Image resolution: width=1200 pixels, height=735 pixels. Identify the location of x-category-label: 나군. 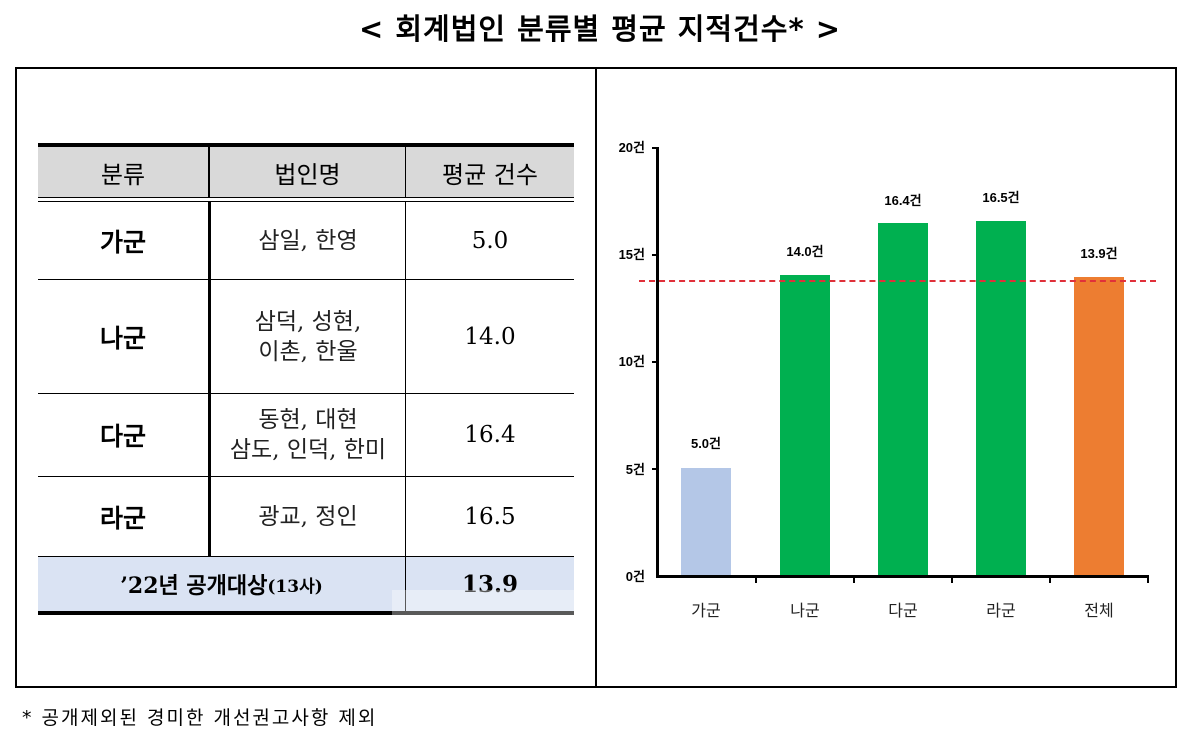
(805, 611).